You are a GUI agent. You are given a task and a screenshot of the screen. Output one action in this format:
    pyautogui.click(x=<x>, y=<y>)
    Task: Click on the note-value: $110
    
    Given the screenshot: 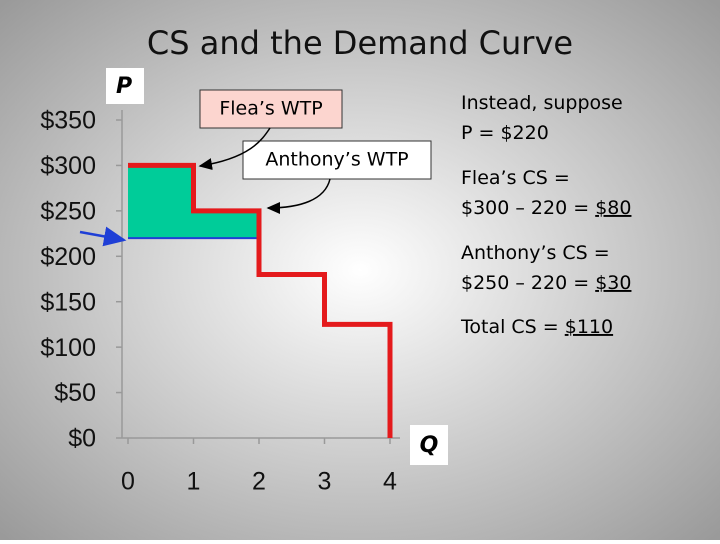 What is the action you would take?
    pyautogui.click(x=589, y=327)
    